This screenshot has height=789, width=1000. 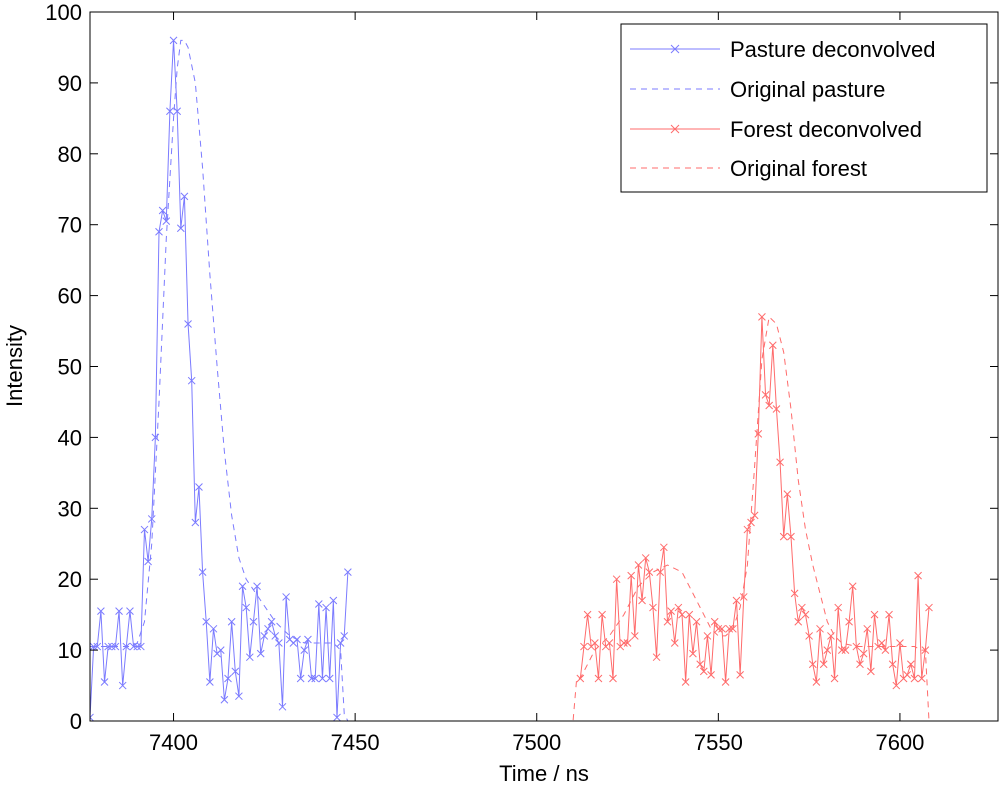 What do you see at coordinates (536, 742) in the screenshot?
I see `x-tick-label-2: 7500` at bounding box center [536, 742].